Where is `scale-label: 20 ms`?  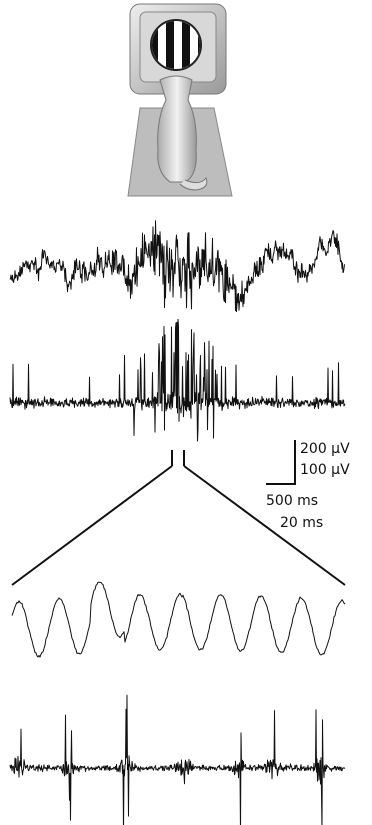 scale-label: 20 ms is located at coordinates (301, 523).